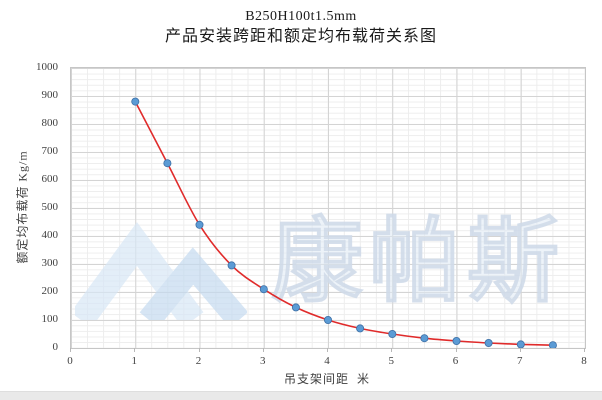  Describe the element at coordinates (198, 361) in the screenshot. I see `x-tick-label: 2` at that location.